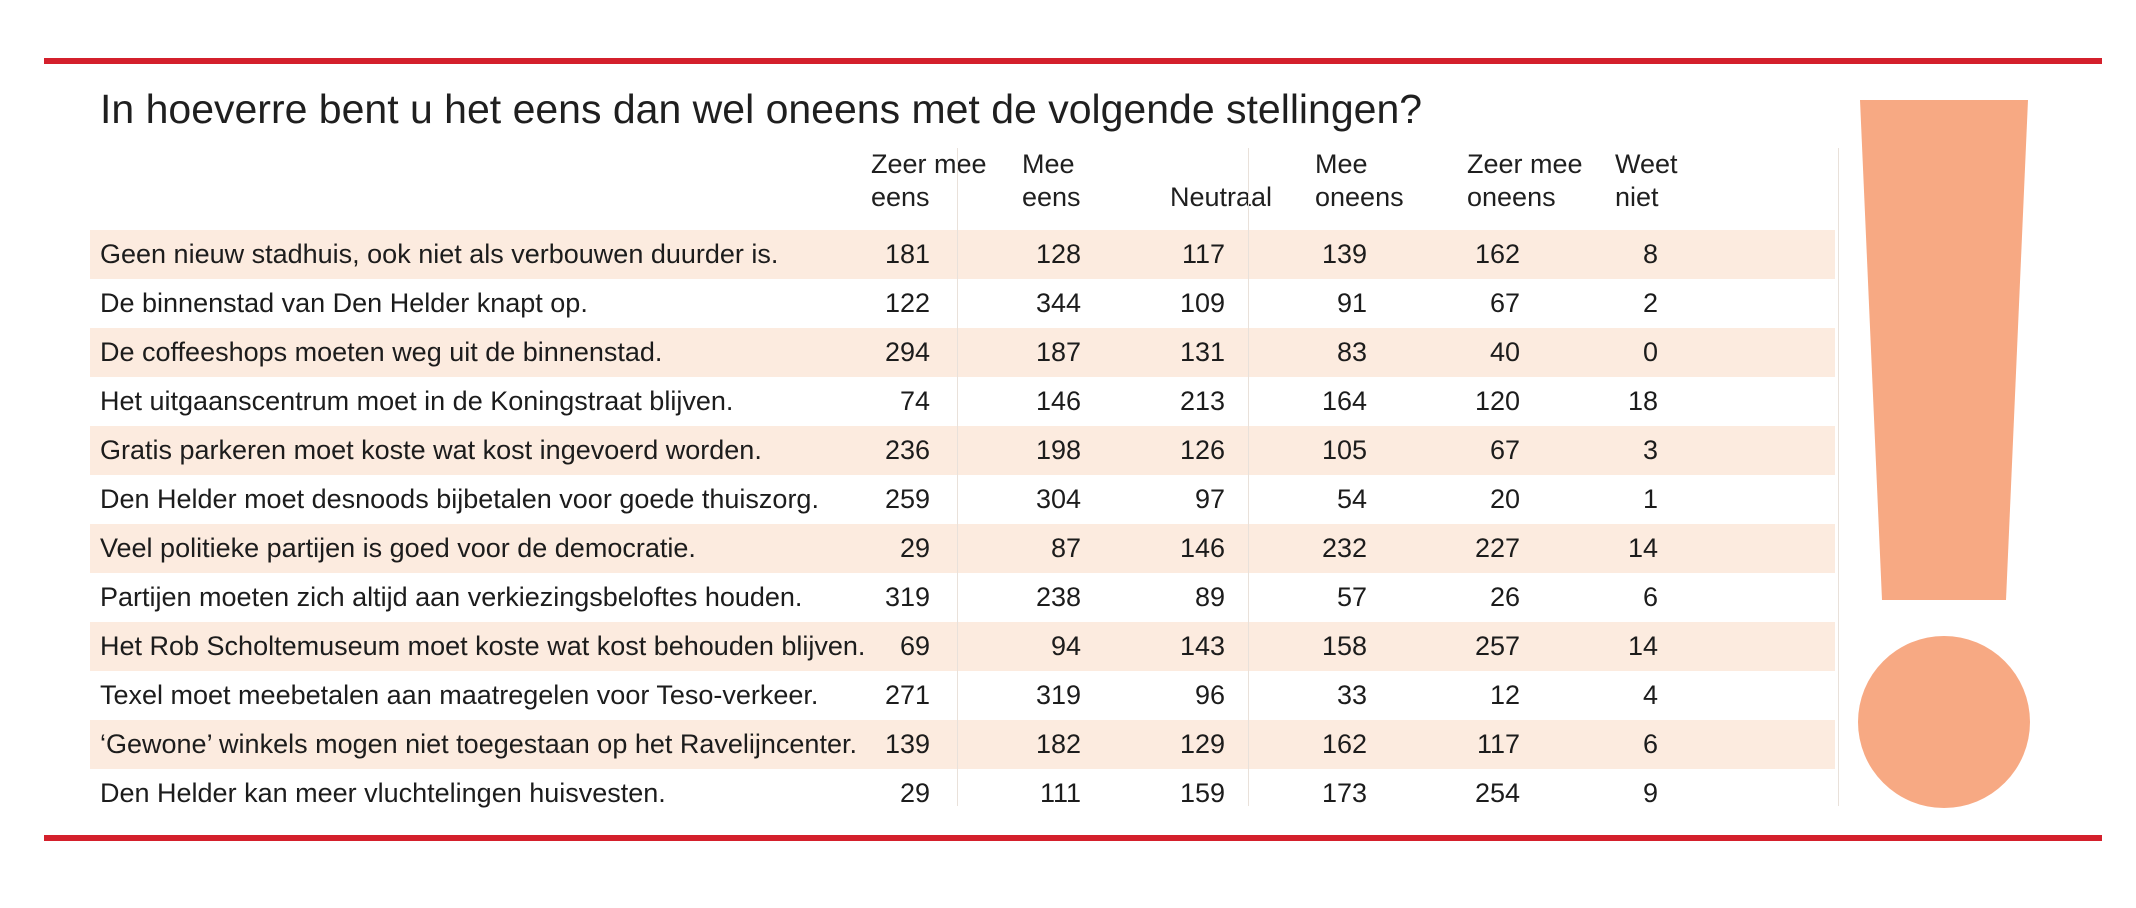 The height and width of the screenshot is (908, 2136). What do you see at coordinates (1650, 352) in the screenshot?
I see `value-cell: 0` at bounding box center [1650, 352].